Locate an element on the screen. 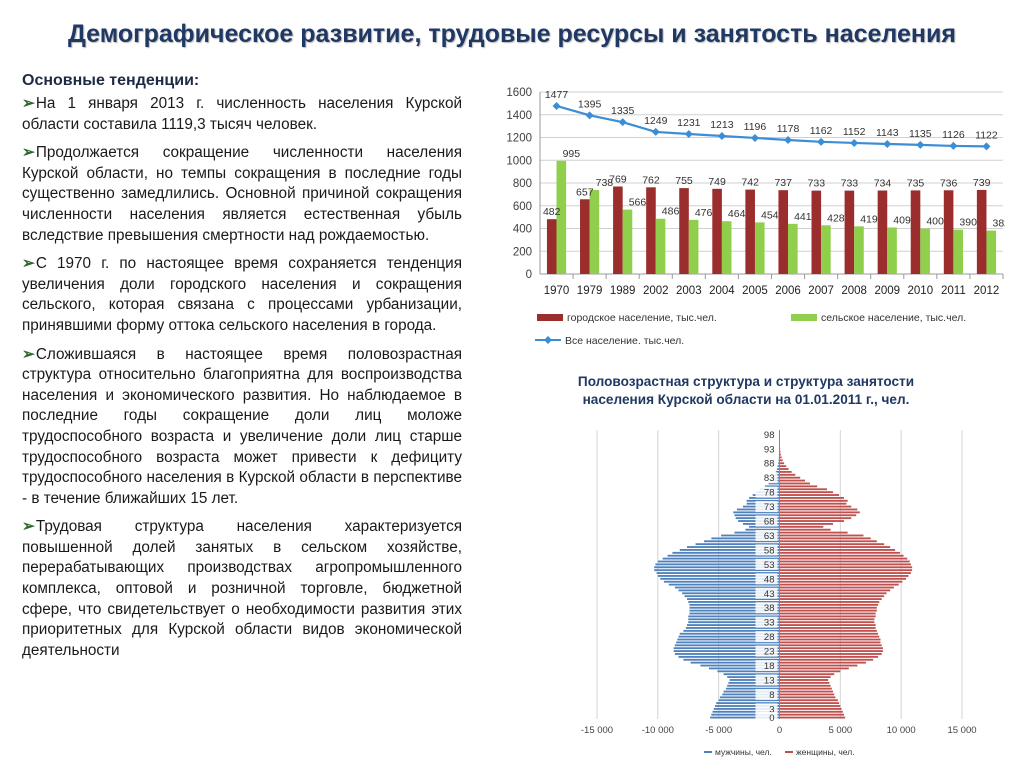 The width and height of the screenshot is (1024, 768). rural-bar is located at coordinates (826, 249).